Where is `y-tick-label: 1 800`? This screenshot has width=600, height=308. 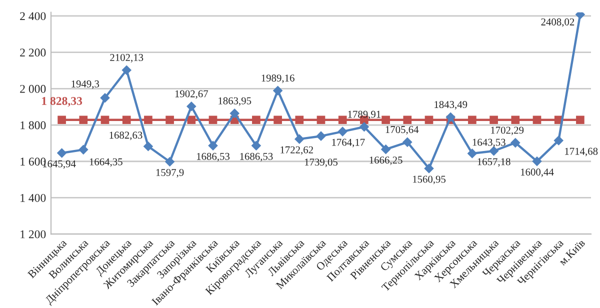
y-tick-label: 1 800 is located at coordinates (33, 125).